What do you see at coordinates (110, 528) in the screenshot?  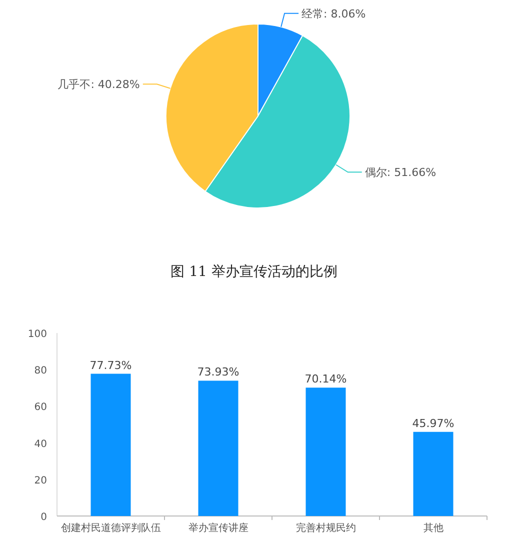 I see `x-tick-label: 创建村民道德评判队伍` at bounding box center [110, 528].